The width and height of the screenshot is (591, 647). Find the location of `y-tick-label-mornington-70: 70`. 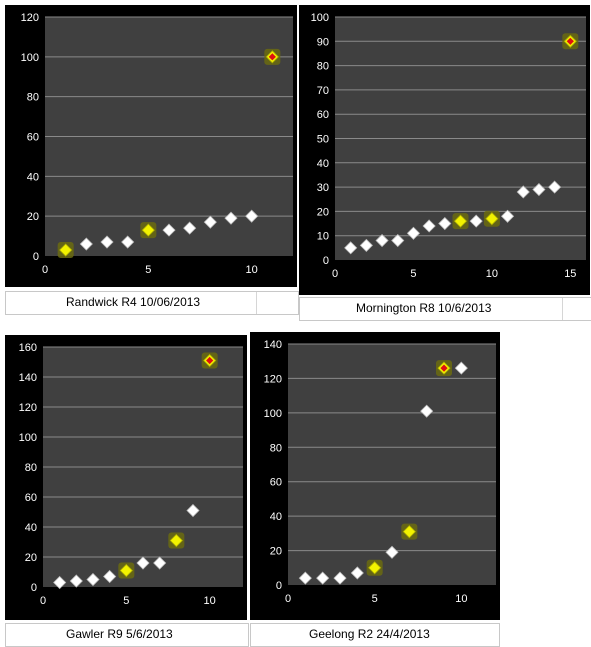

y-tick-label-mornington-70: 70 is located at coordinates (323, 91).